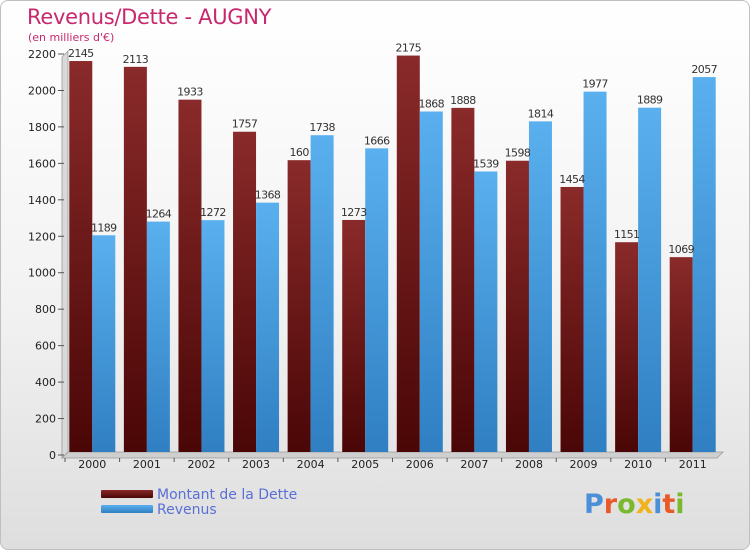  Describe the element at coordinates (81, 53) in the screenshot. I see `data-label: 2145` at that location.